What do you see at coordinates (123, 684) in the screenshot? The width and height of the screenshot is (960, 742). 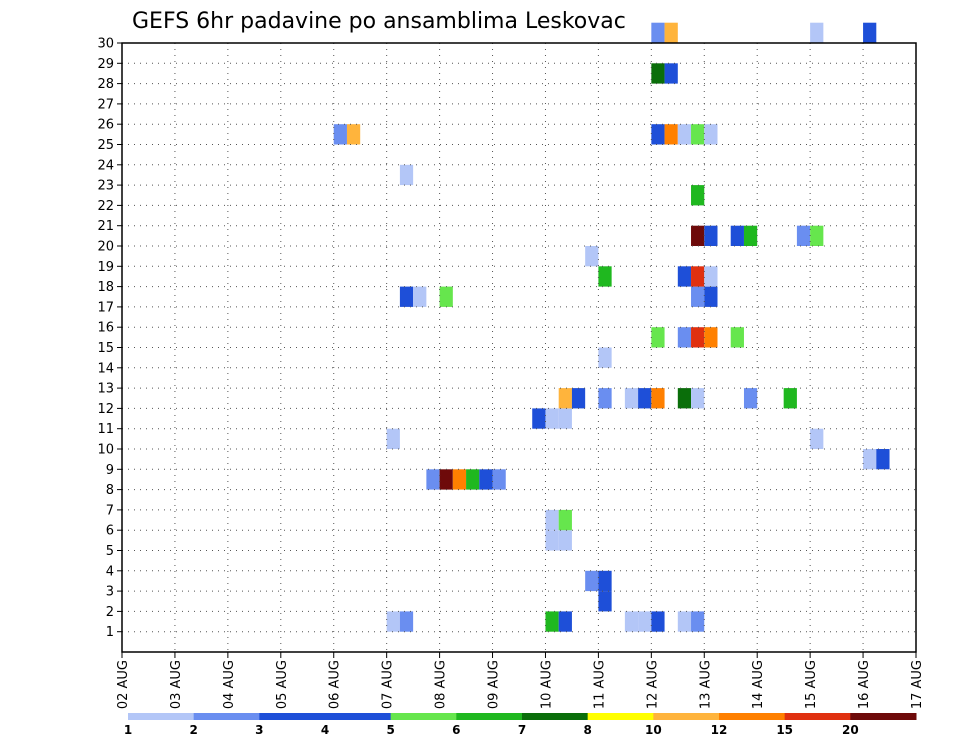 I see `x-tick-label: 02 AUG` at bounding box center [123, 684].